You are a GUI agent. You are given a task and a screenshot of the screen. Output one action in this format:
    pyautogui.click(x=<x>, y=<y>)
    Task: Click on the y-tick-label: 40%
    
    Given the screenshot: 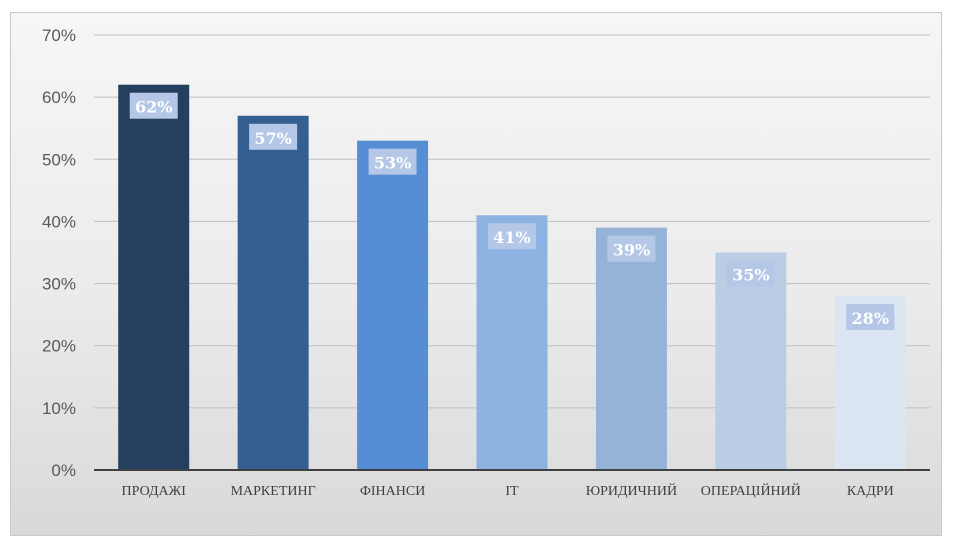 What is the action you would take?
    pyautogui.click(x=59, y=221)
    